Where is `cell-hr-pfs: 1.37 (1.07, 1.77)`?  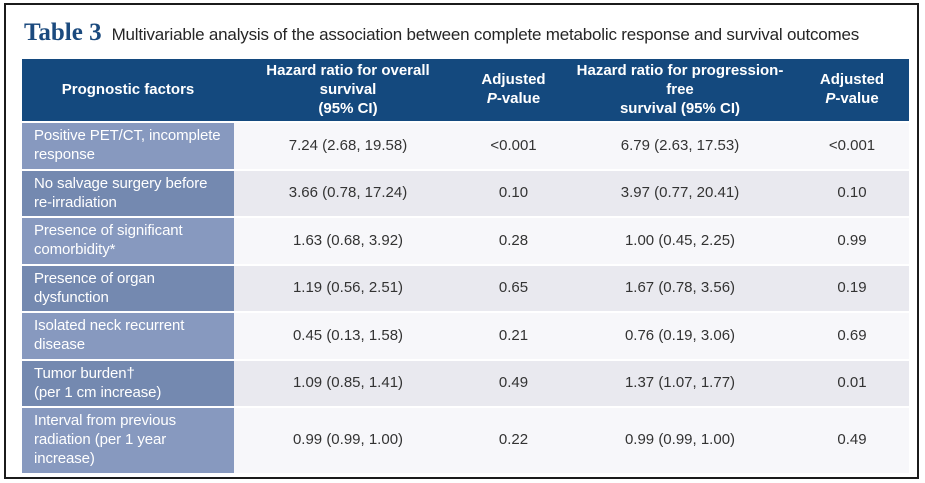
cell-hr-pfs: 1.37 (1.07, 1.77) is located at coordinates (680, 383).